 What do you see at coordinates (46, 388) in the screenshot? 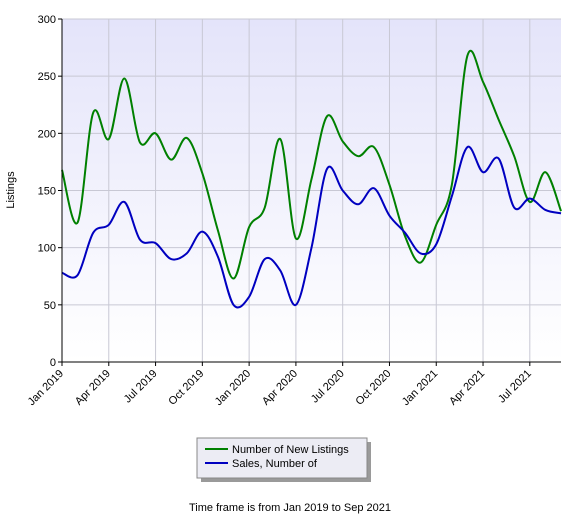
I see `x-tick-label: Jan 2019` at bounding box center [46, 388].